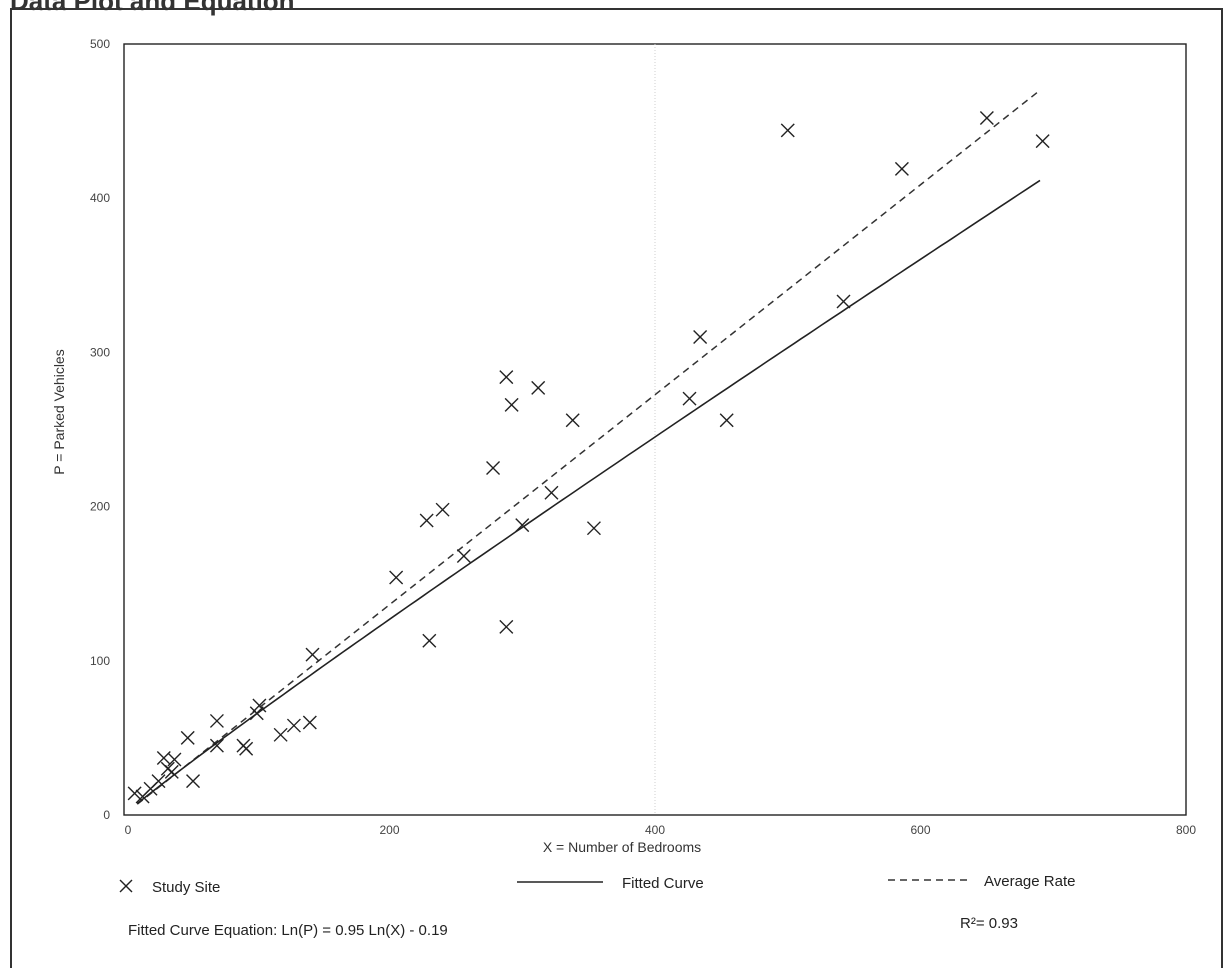 The image size is (1225, 968). I want to click on x-tick-labels: 0 200 400 600 800, so click(661, 830).